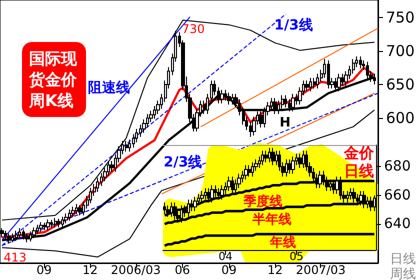 The height and width of the screenshot is (280, 420). Describe the element at coordinates (297, 256) in the screenshot. I see `x-tick-label: 05` at that location.